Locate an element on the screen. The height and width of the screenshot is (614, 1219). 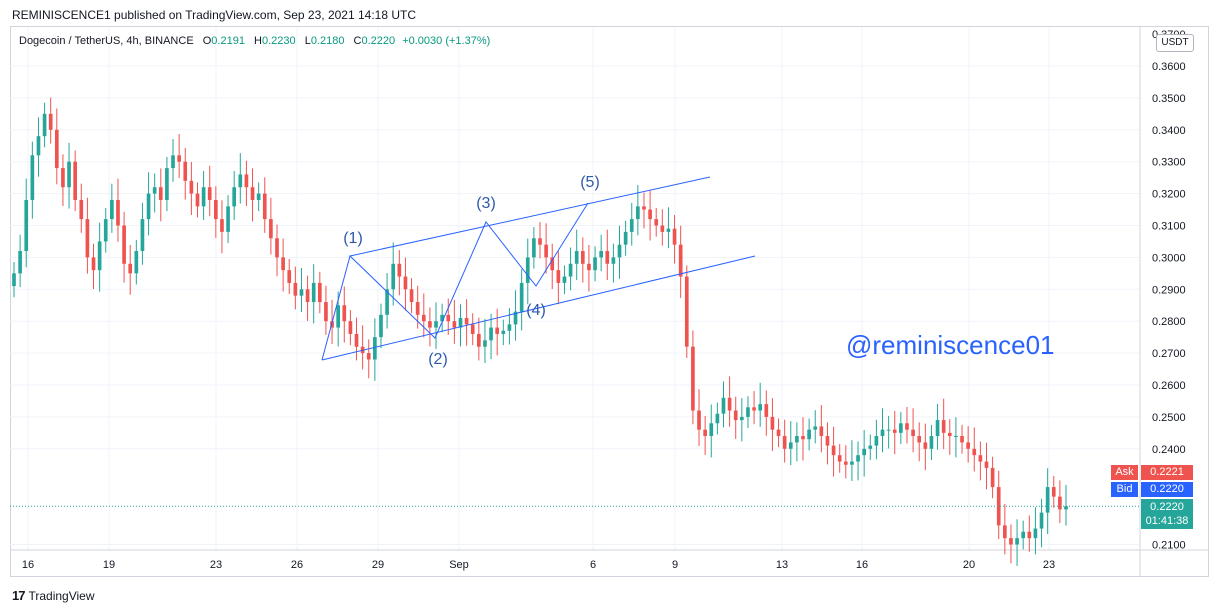
price-tick-label: 0.3500 is located at coordinates (1169, 99).